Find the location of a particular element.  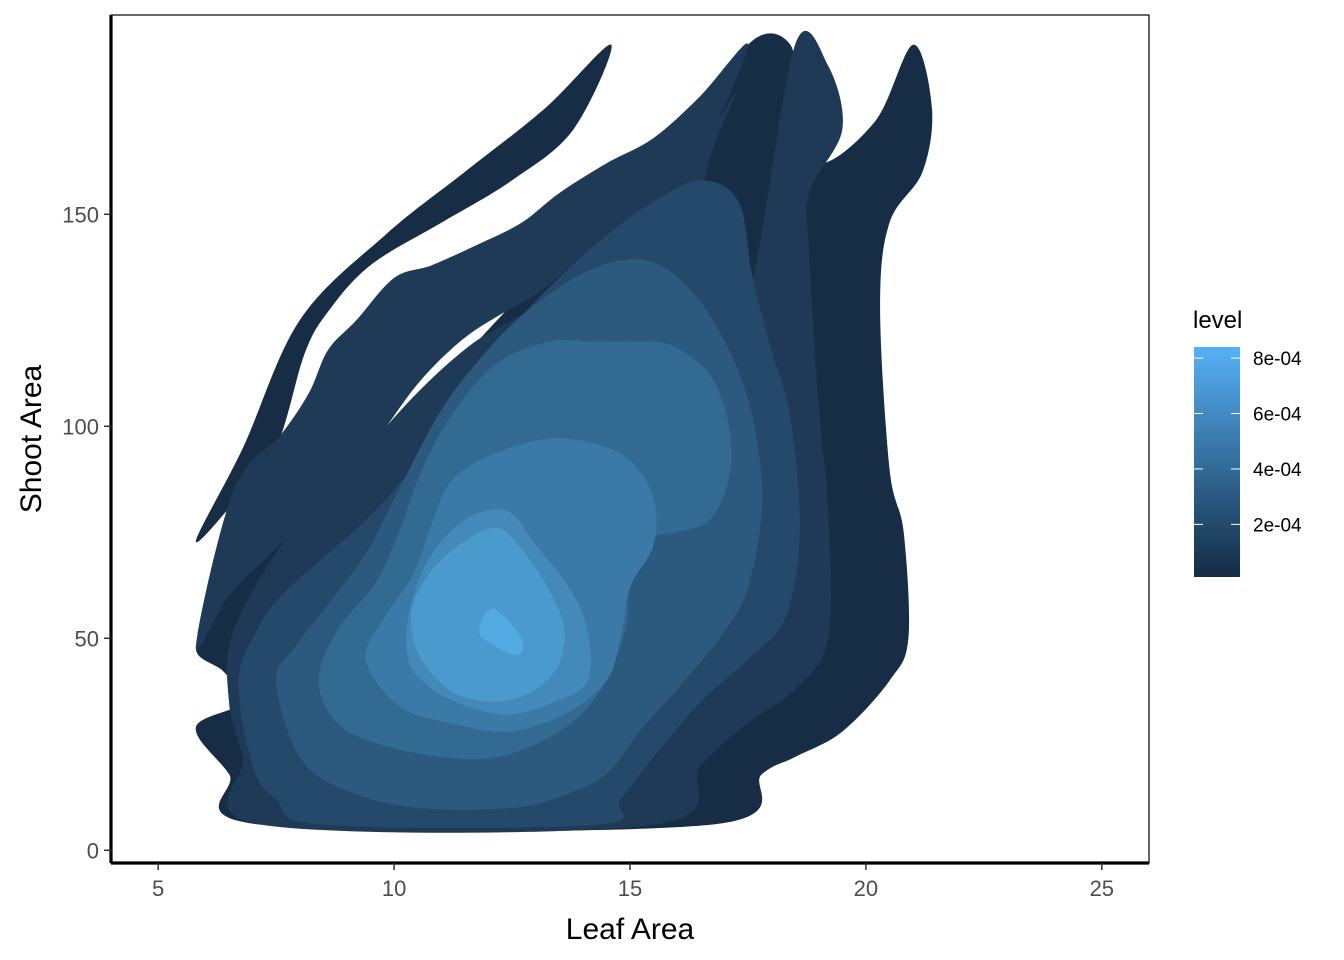

x-axis-title: Leaf Area is located at coordinates (630, 929).